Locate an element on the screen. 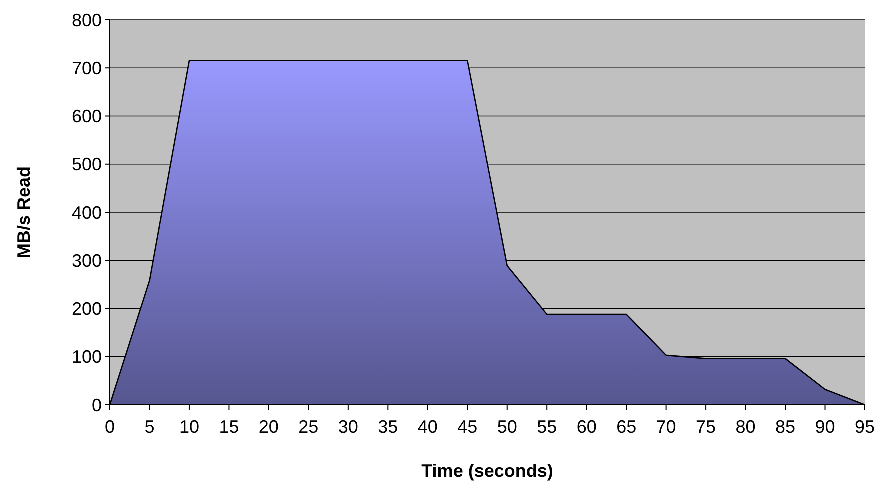 This screenshot has width=882, height=499. x-tick-label: 45 is located at coordinates (468, 427).